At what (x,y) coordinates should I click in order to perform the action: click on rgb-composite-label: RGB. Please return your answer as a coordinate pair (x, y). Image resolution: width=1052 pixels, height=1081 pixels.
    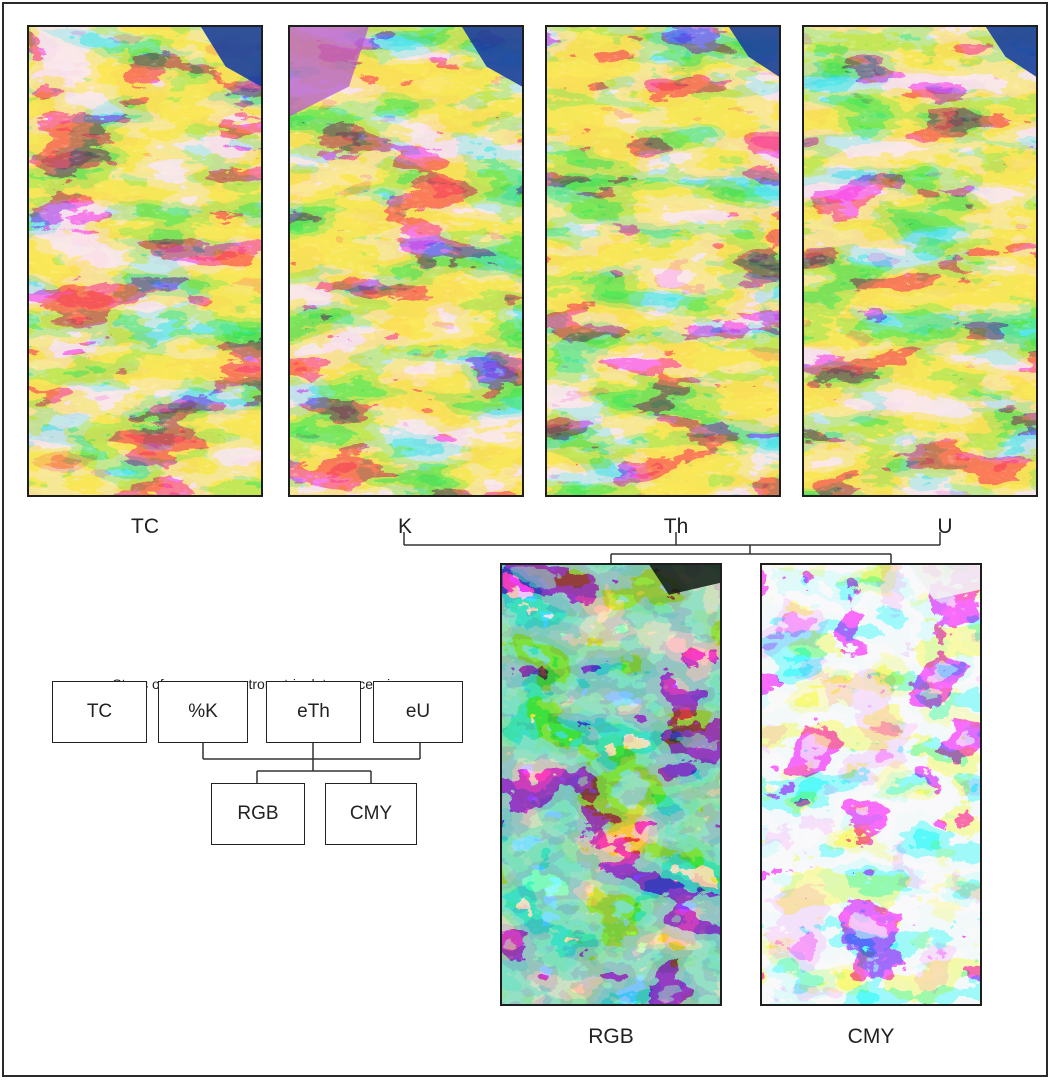
    Looking at the image, I should click on (611, 1036).